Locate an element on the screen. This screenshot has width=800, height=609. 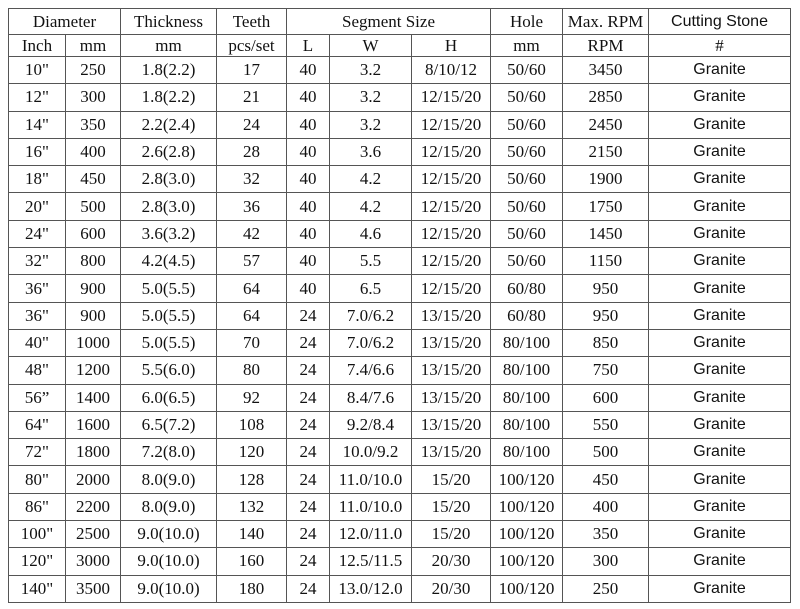
table-cell: 5.5(6.0) is located at coordinates (168, 370).